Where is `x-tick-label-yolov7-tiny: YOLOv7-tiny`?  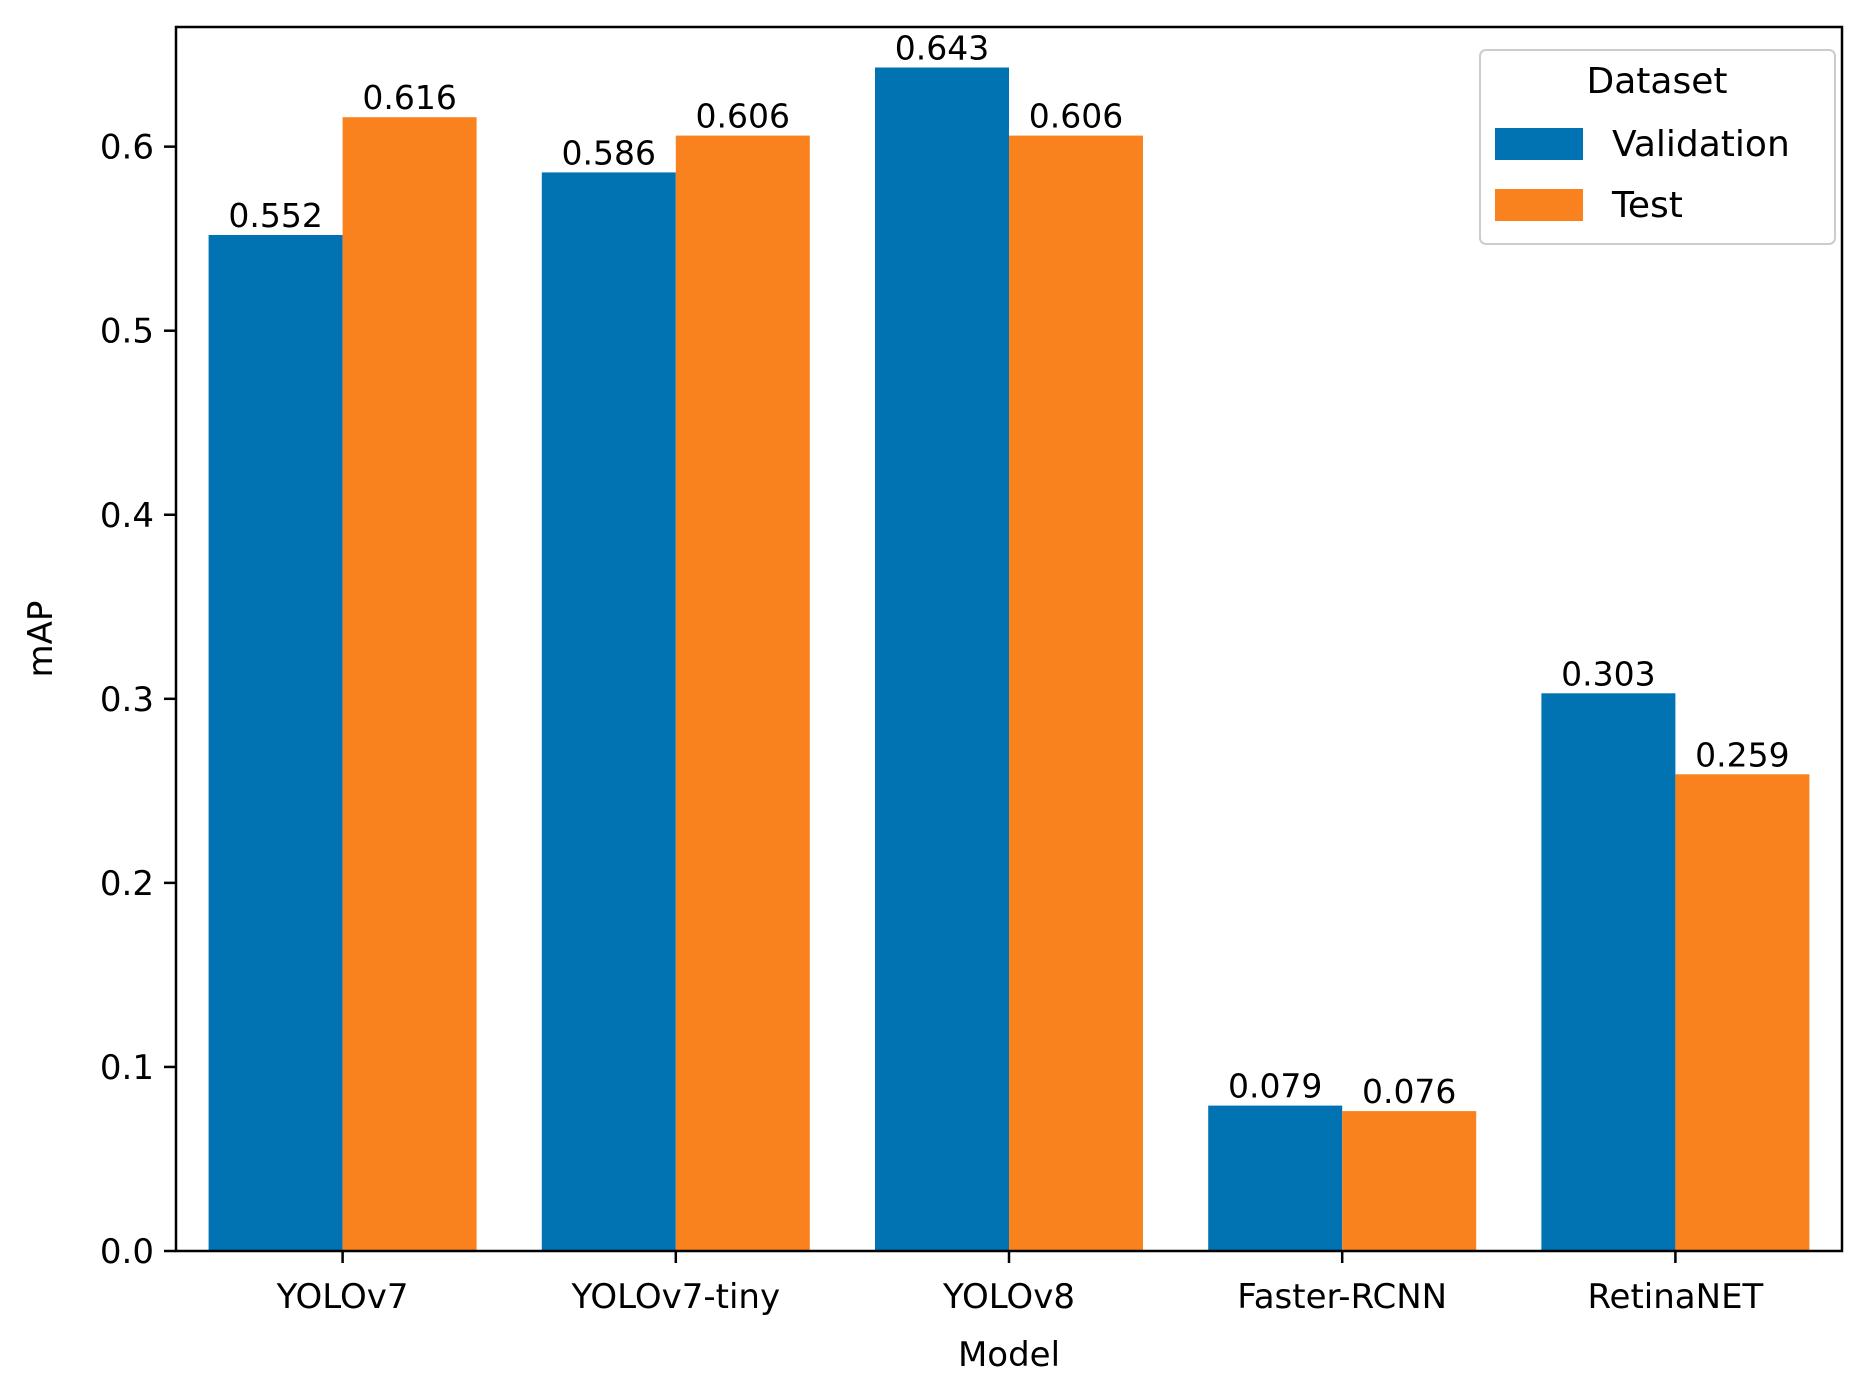
x-tick-label-yolov7-tiny: YOLOv7-tiny is located at coordinates (675, 1297).